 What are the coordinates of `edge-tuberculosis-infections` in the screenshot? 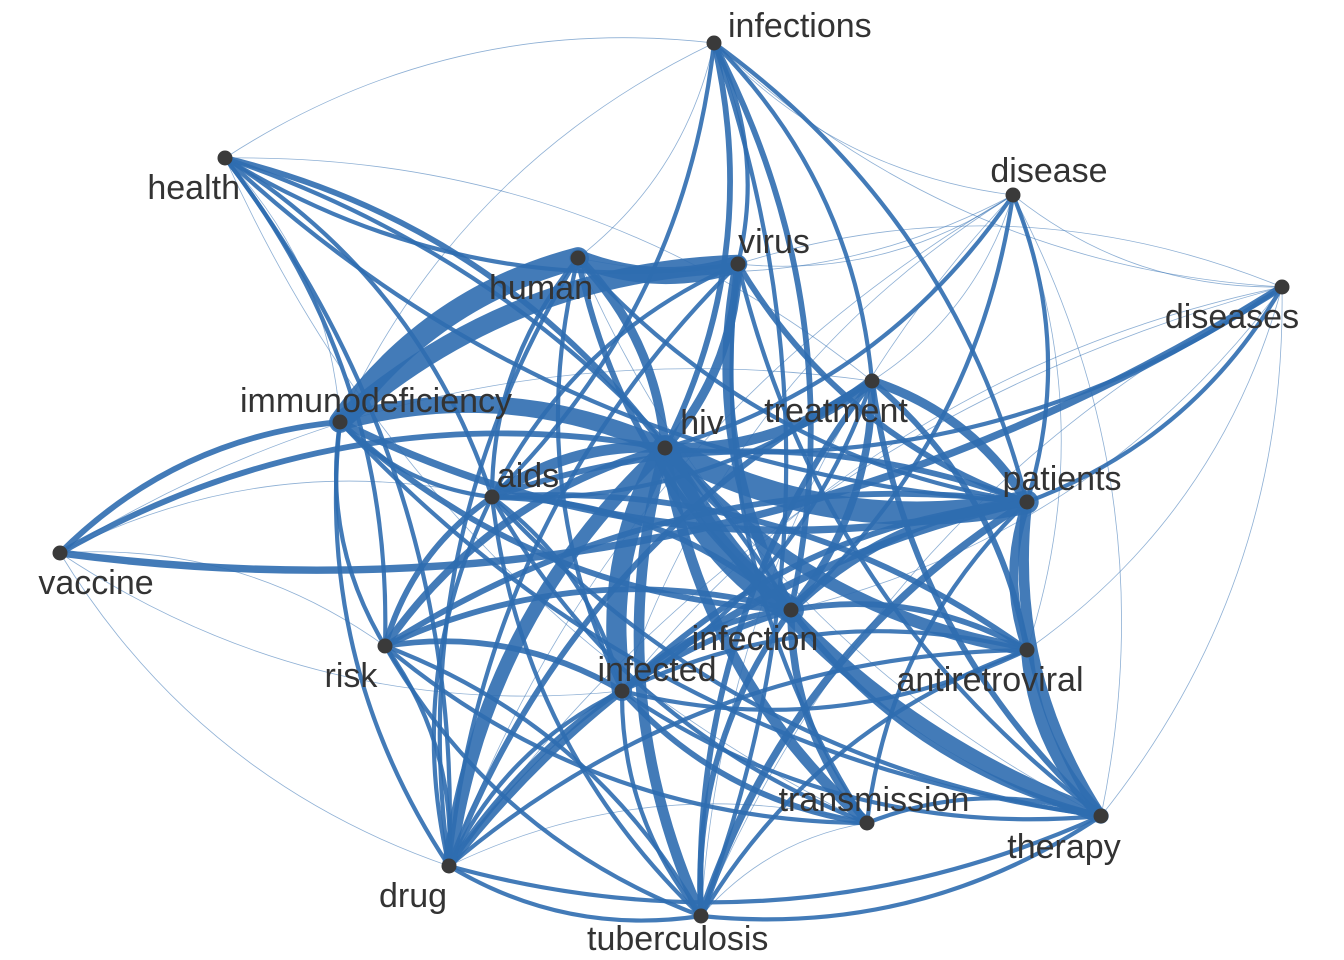 It's located at (743, 479).